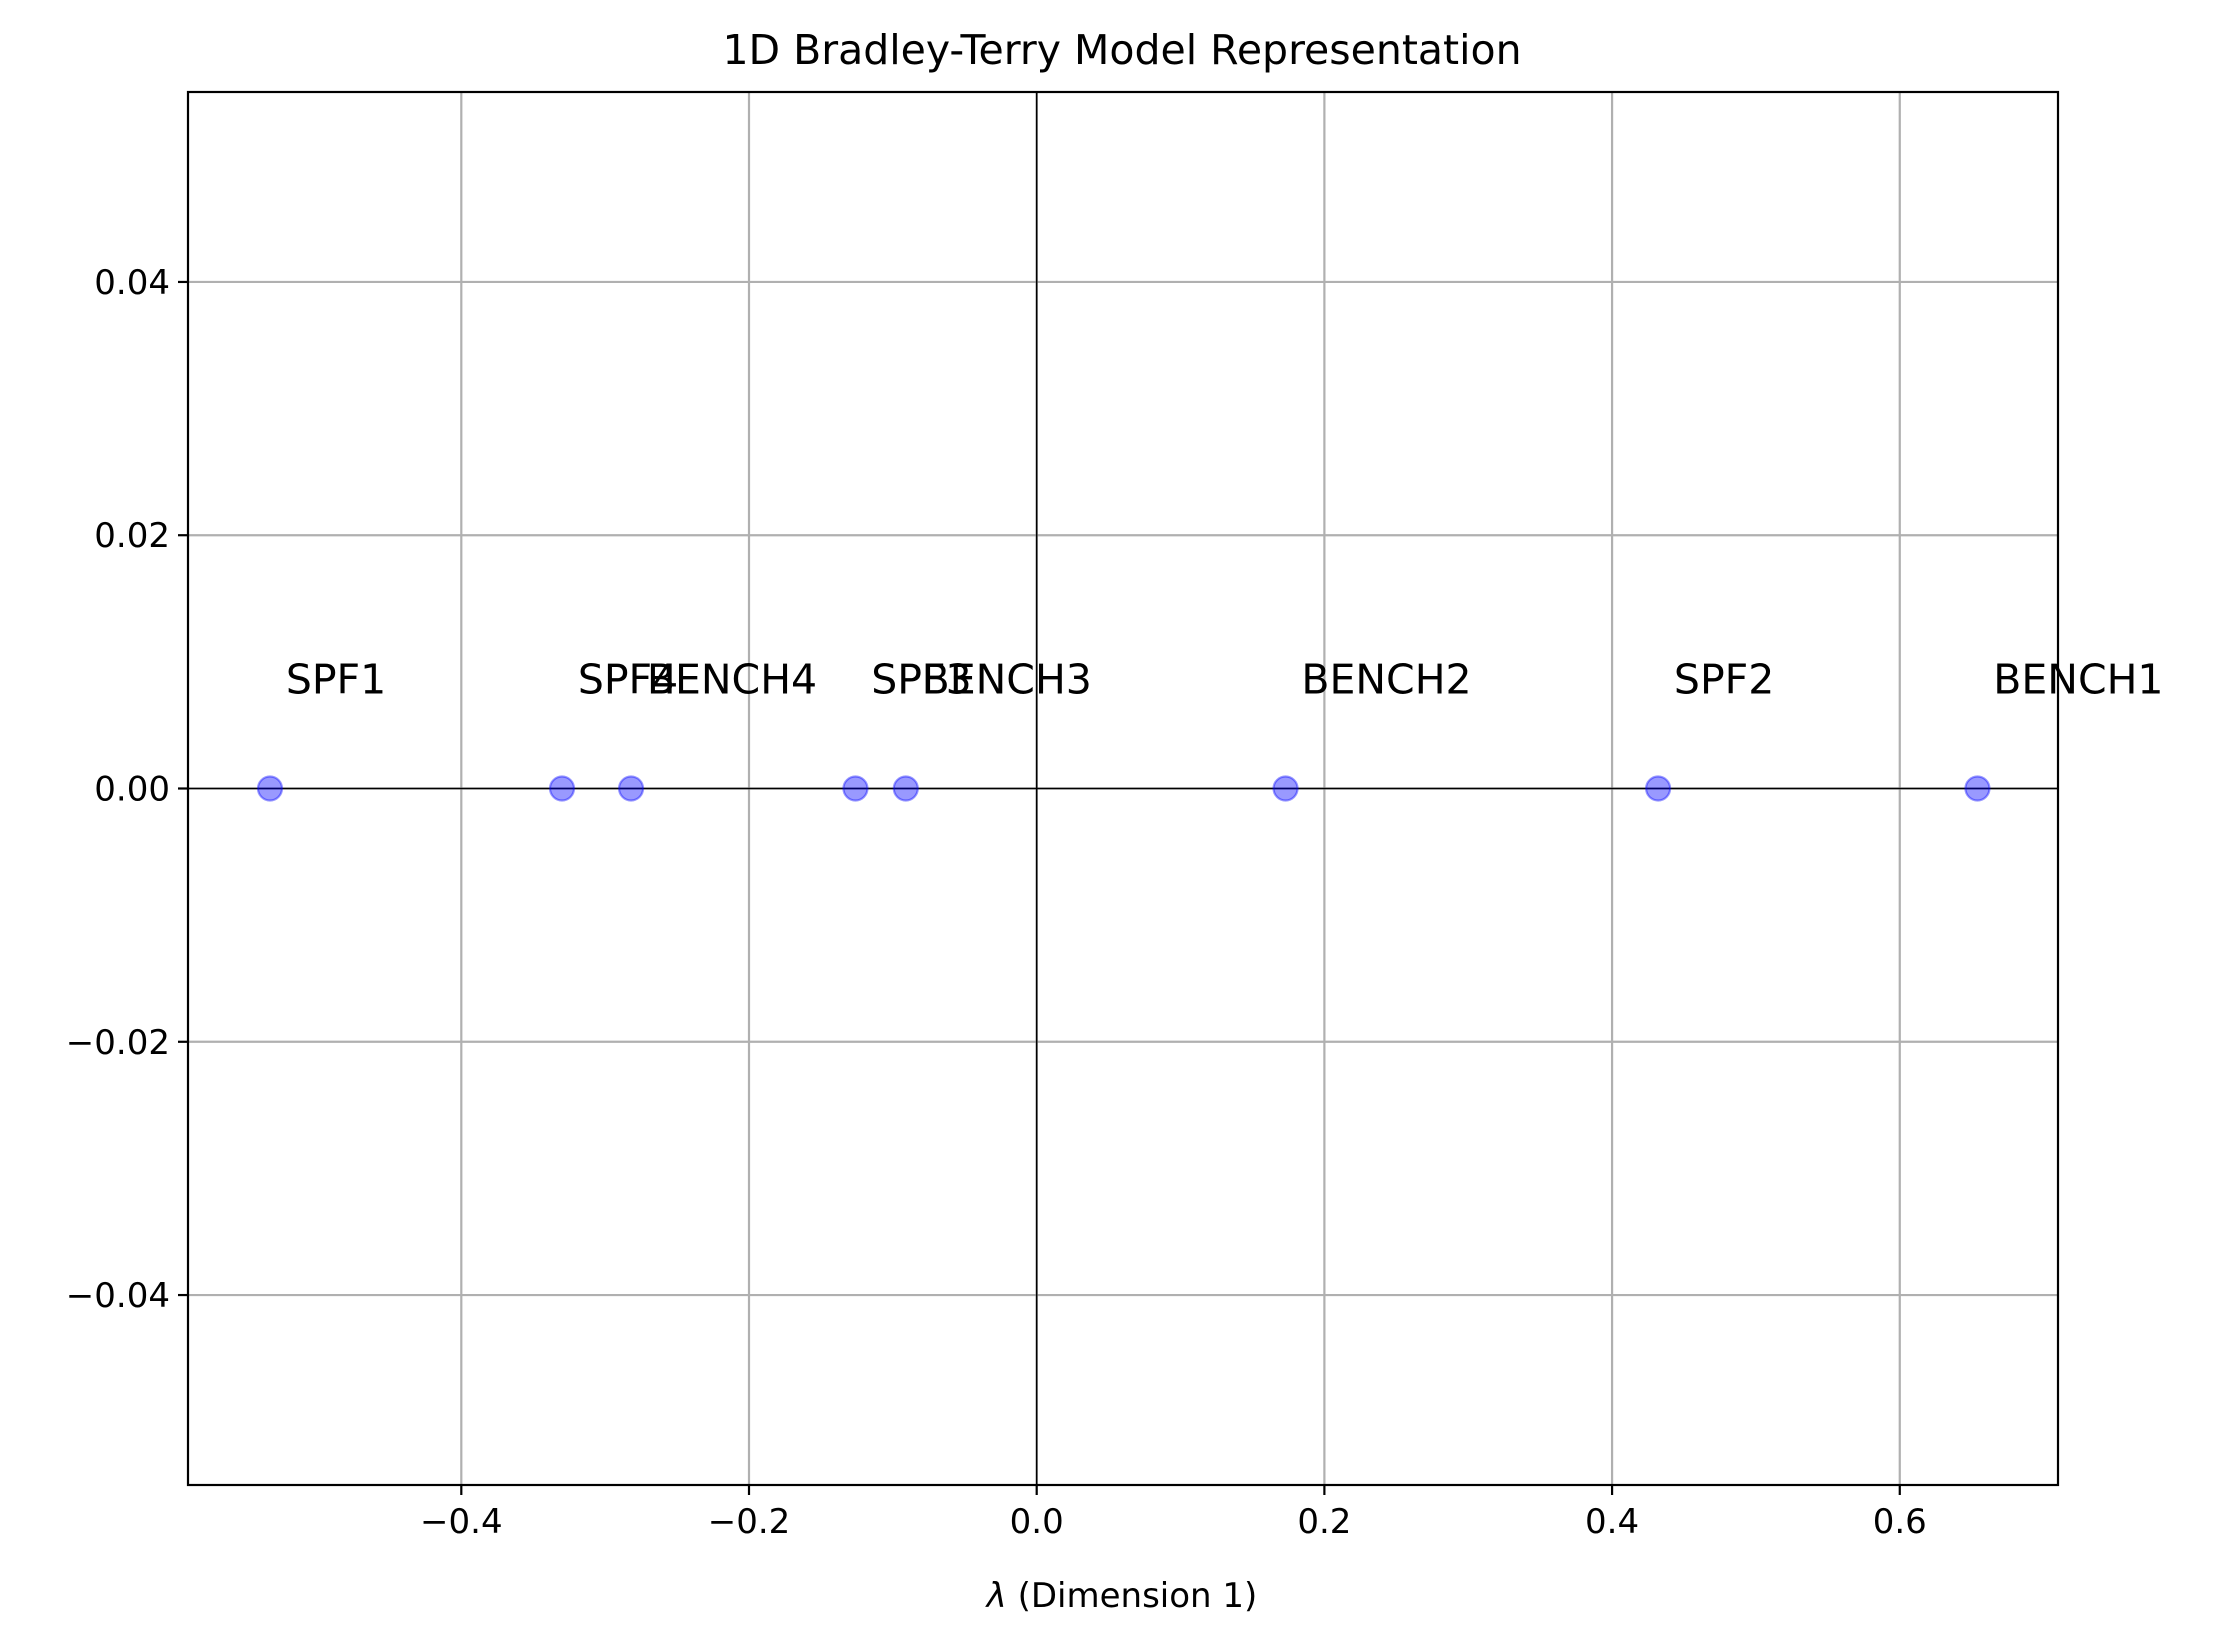 Image resolution: width=2213 pixels, height=1638 pixels. I want to click on chart-title: 1D Bradley-Terry Model Representation, so click(1121, 50).